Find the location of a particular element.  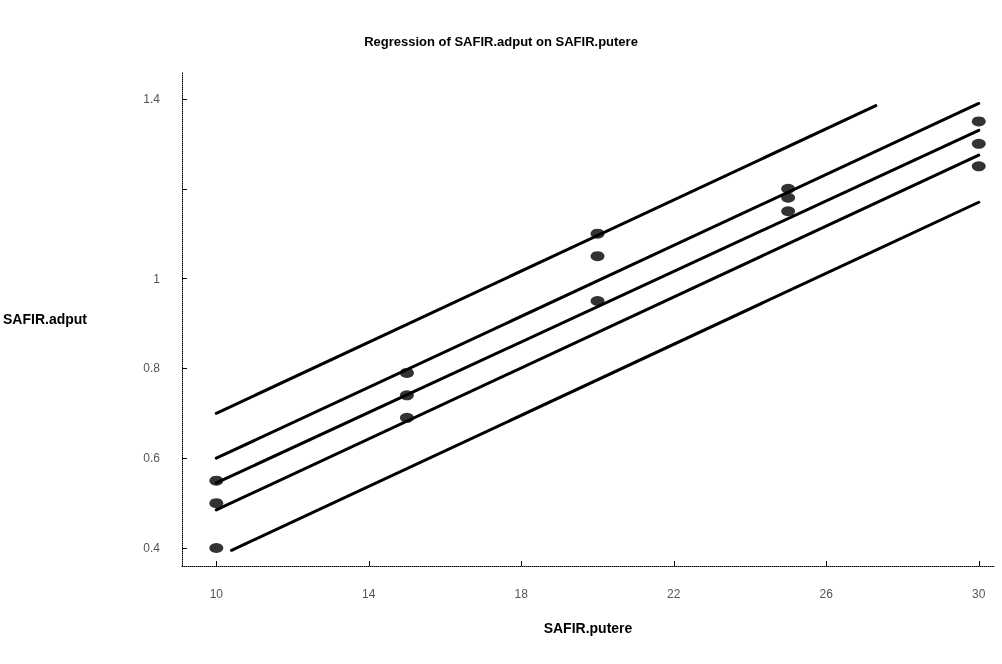

x-tick-label: 18 is located at coordinates (521, 594).